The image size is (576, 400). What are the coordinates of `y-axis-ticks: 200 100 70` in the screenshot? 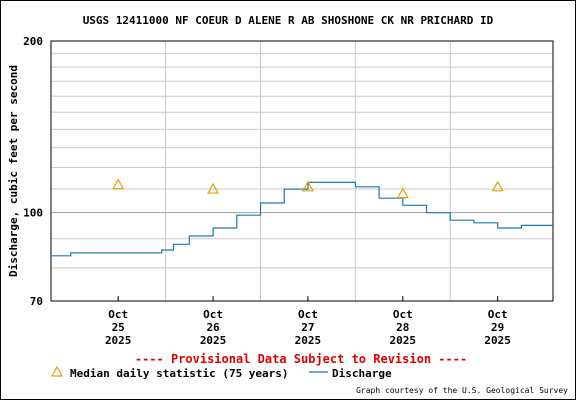 It's located at (33, 171).